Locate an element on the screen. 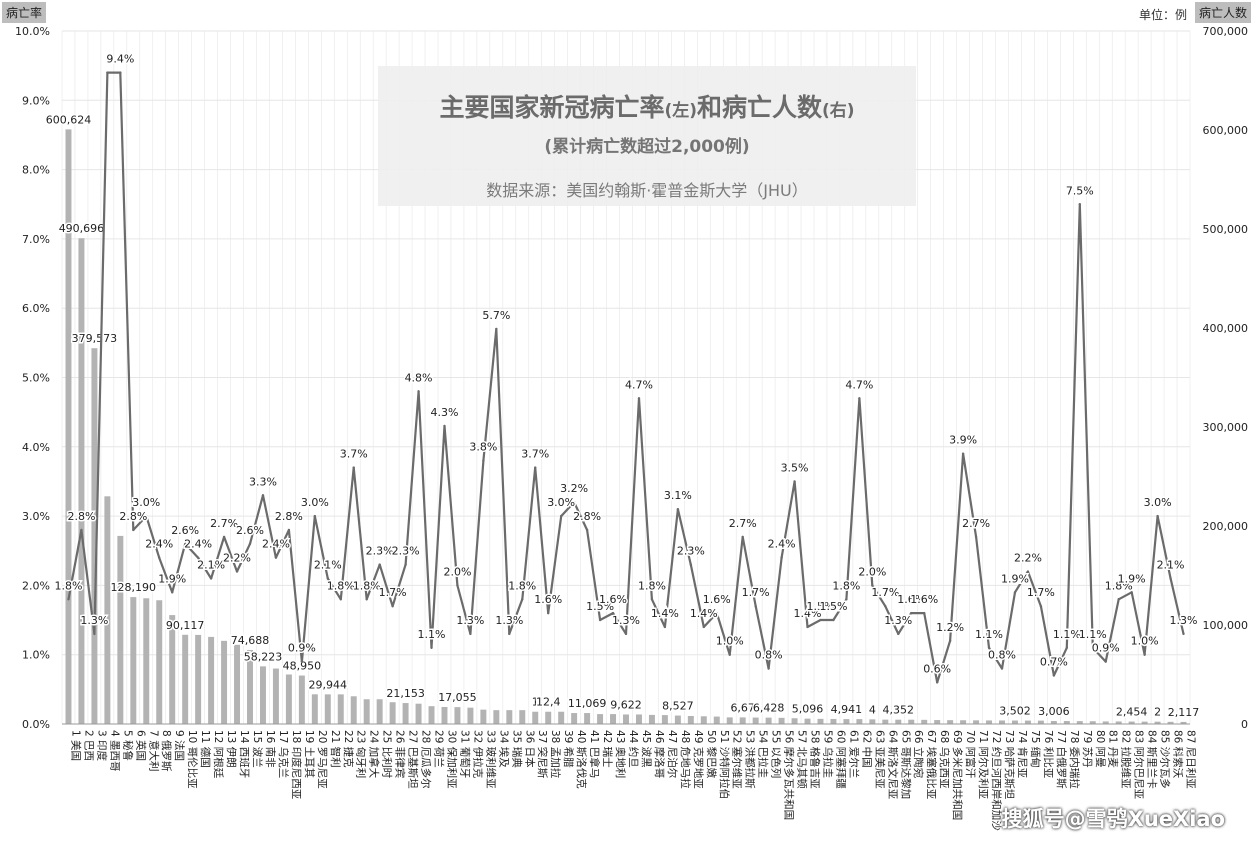 Image resolution: width=1253 pixels, height=845 pixels. right-axis-tick-label: 300,000 is located at coordinates (1226, 427).